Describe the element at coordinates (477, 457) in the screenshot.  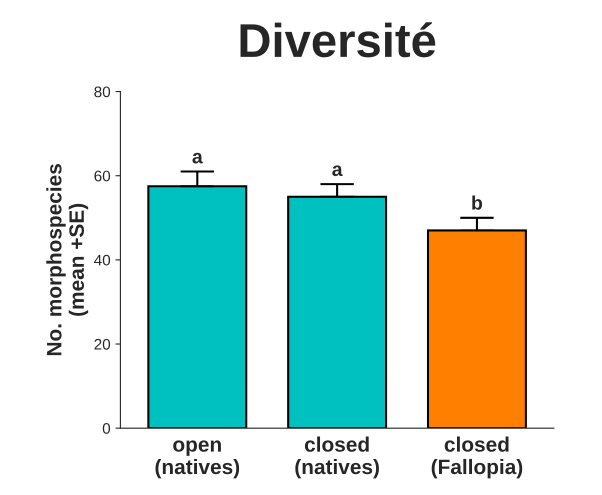
I see `x-tick-label: closed (Fallopia)` at that location.